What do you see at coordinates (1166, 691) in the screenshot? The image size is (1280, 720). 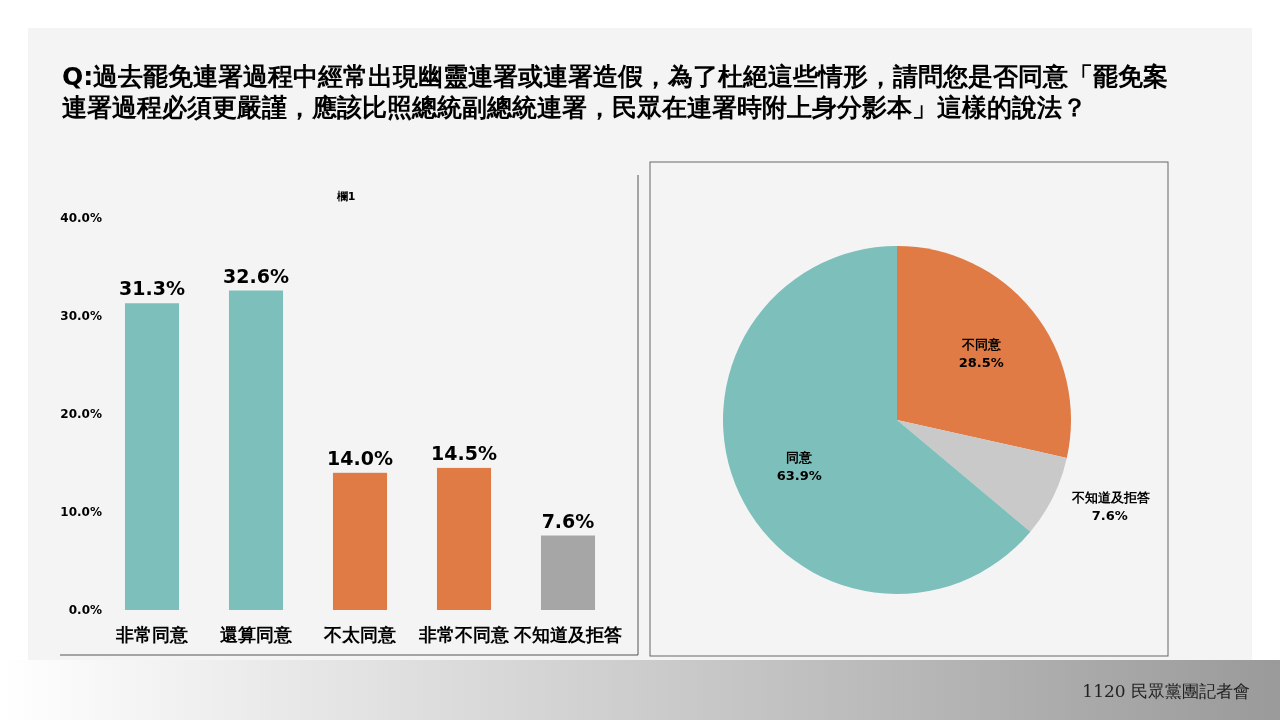 I see `text: 1120 民眾黨團記者會` at bounding box center [1166, 691].